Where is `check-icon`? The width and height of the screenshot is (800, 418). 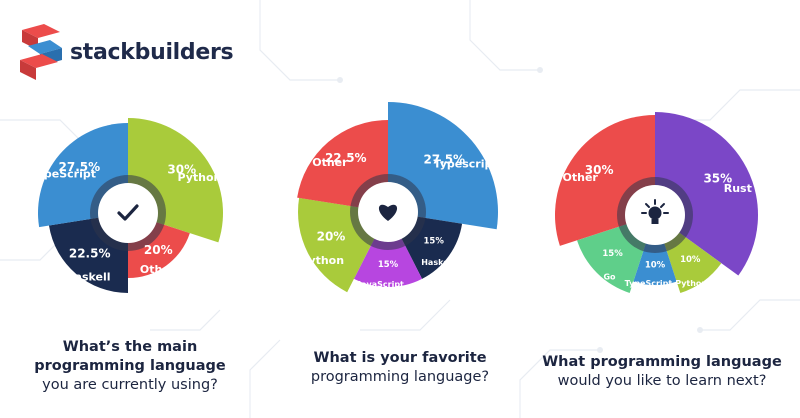
check-icon is located at coordinates (128, 212).